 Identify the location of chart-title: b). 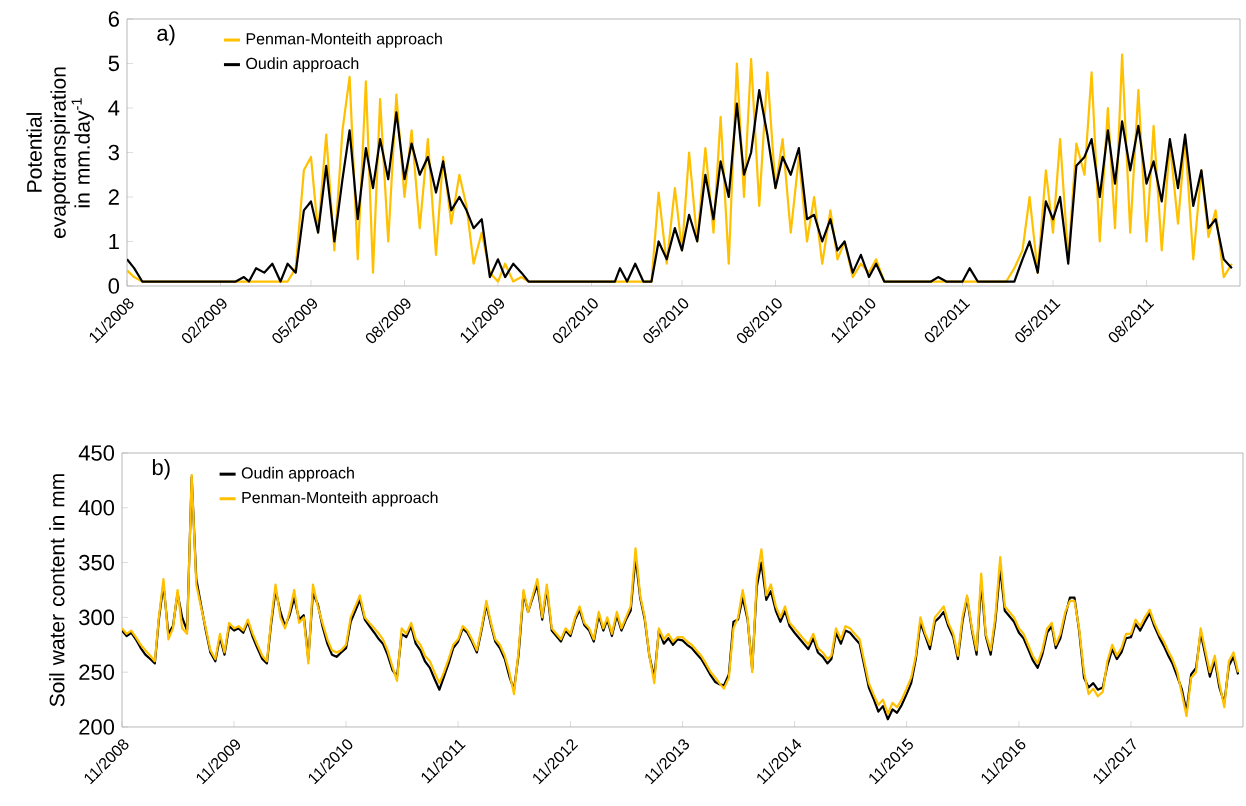
(161, 469).